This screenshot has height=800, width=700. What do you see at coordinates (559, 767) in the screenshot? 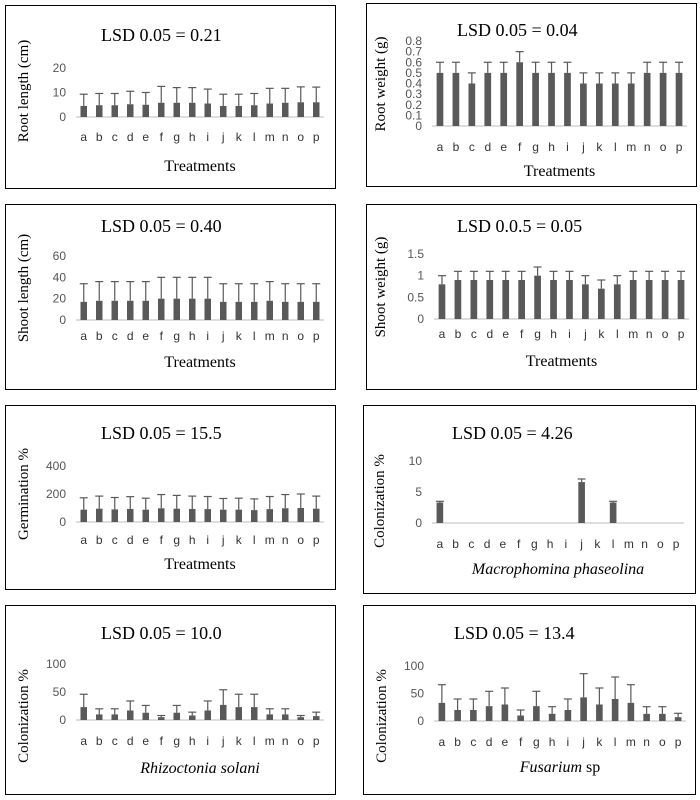
I see `x-axis-label: Fusarium sp` at bounding box center [559, 767].